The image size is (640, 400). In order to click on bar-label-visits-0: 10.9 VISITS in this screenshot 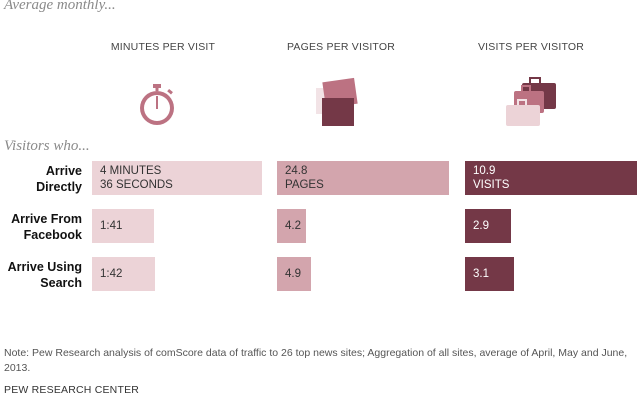, I will do `click(491, 178)`.